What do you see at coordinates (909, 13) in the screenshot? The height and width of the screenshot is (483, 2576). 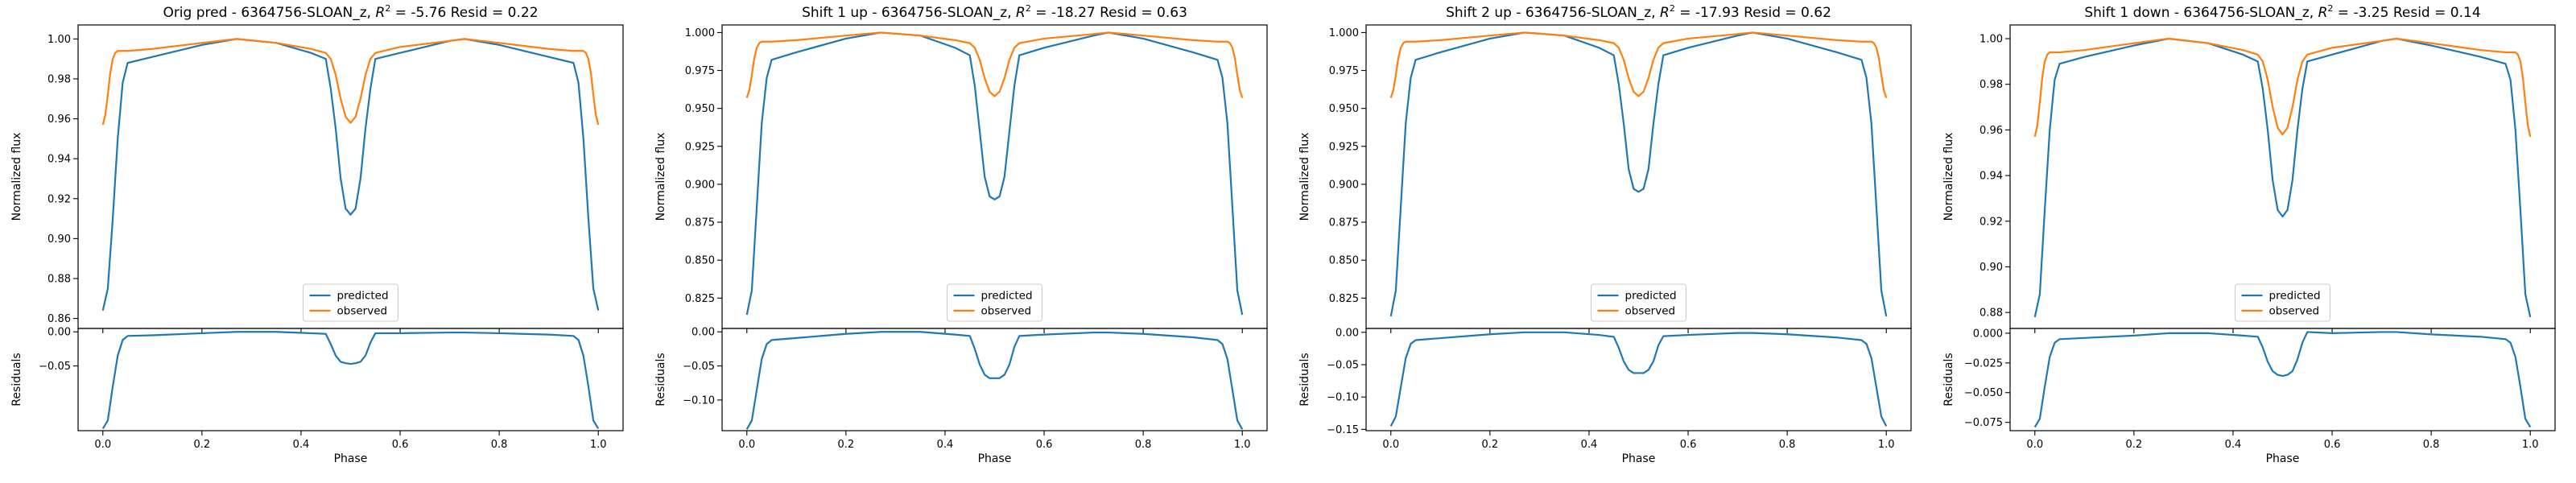 I see `title-prefix: Shift 1 up - 6364756-SLOAN_z,` at bounding box center [909, 13].